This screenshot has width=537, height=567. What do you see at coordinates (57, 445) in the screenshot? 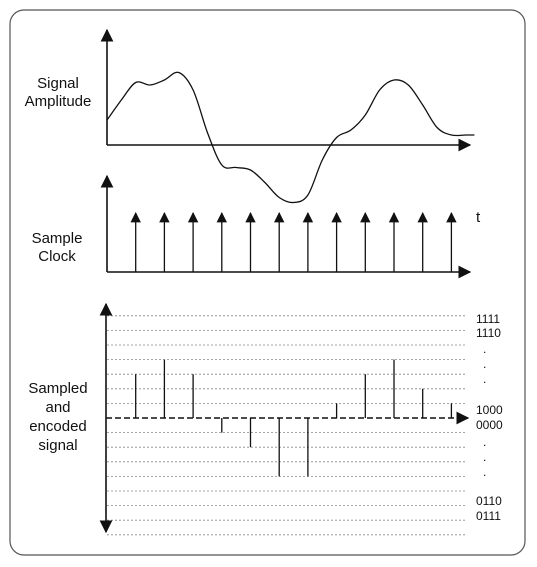
I see `encoded-label-line-4: signal` at bounding box center [57, 445].